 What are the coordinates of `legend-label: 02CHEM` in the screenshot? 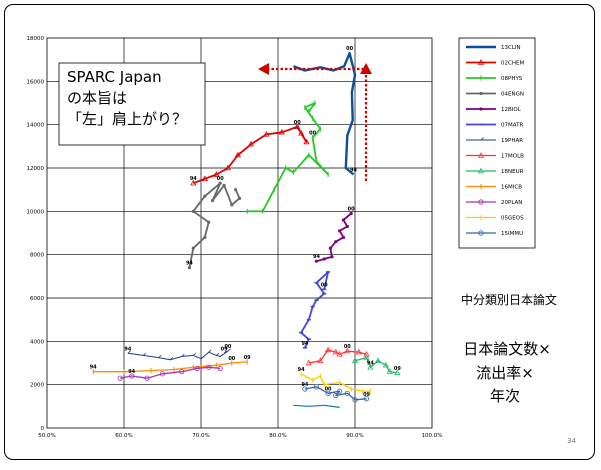 It's located at (512, 64).